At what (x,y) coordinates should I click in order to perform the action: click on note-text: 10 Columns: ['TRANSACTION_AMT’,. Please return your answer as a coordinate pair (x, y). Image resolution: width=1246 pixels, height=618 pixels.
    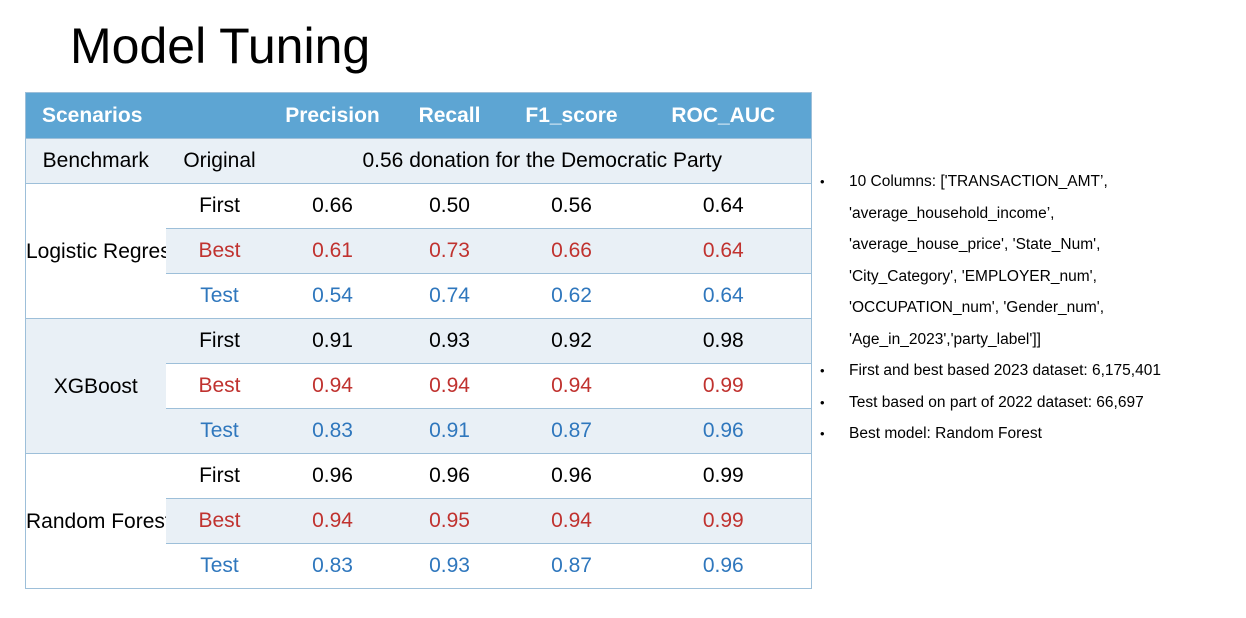
    Looking at the image, I should click on (978, 181).